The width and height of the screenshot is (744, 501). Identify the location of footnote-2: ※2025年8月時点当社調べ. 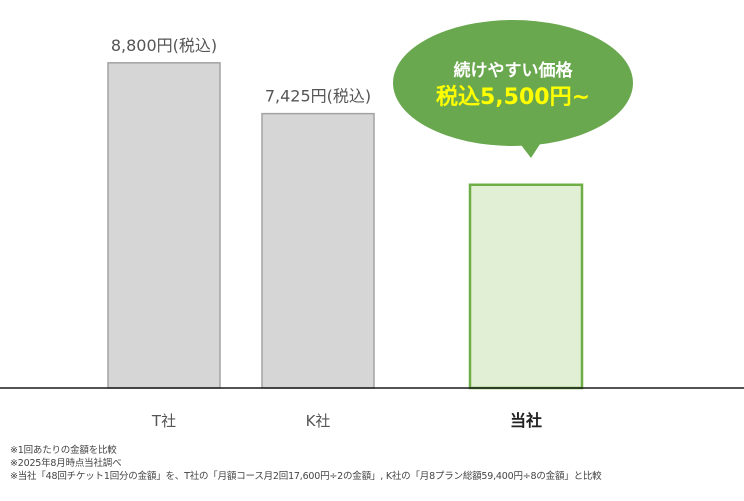
(66, 463).